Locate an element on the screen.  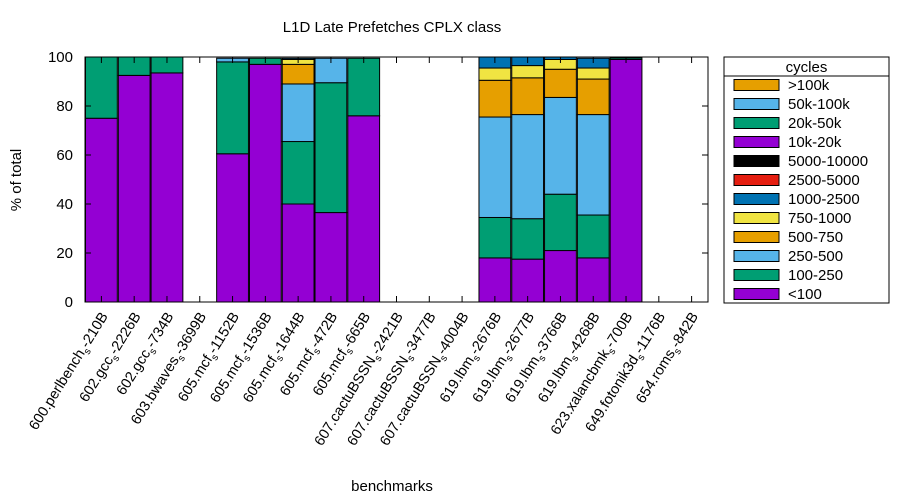
chart-title: L1D Late Prefetches CPLX class is located at coordinates (392, 27).